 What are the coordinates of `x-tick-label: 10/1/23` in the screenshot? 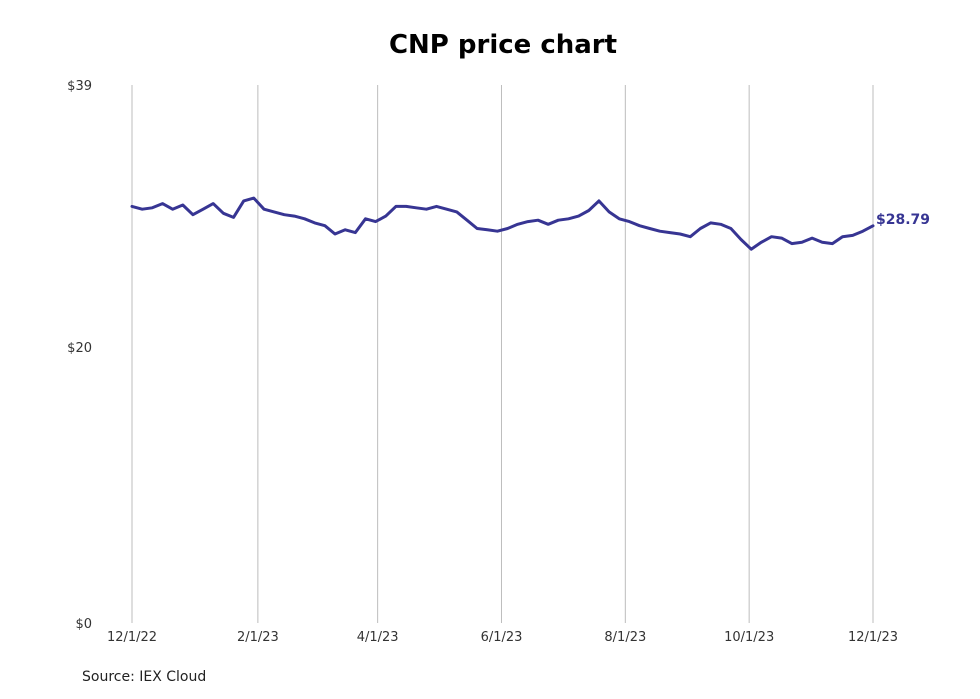 It's located at (749, 637).